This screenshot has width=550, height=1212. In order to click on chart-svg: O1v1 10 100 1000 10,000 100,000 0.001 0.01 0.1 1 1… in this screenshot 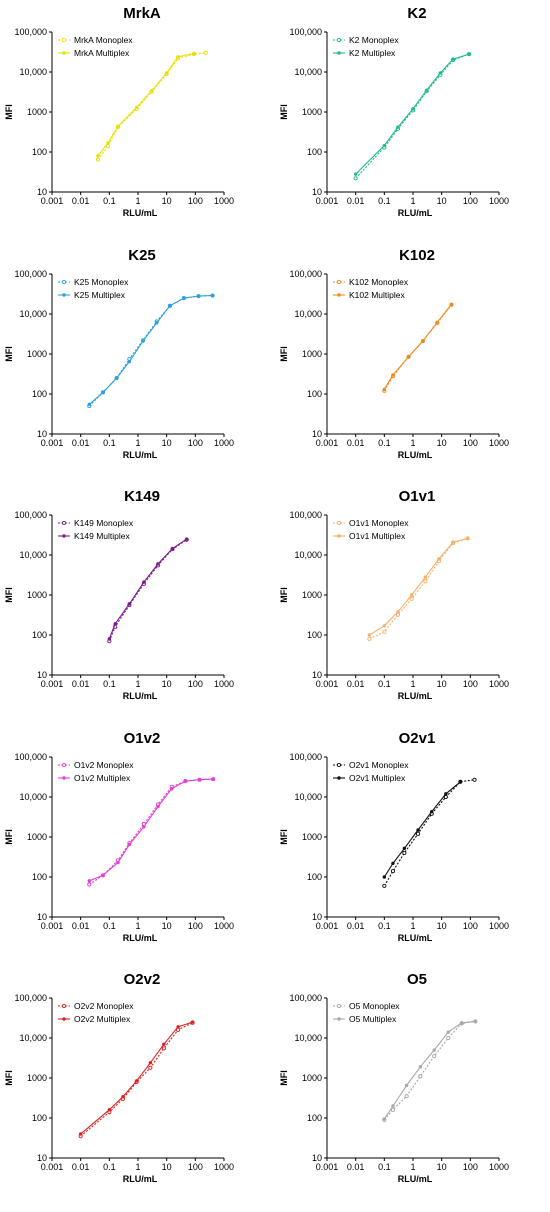, I will do `click(394, 594)`.